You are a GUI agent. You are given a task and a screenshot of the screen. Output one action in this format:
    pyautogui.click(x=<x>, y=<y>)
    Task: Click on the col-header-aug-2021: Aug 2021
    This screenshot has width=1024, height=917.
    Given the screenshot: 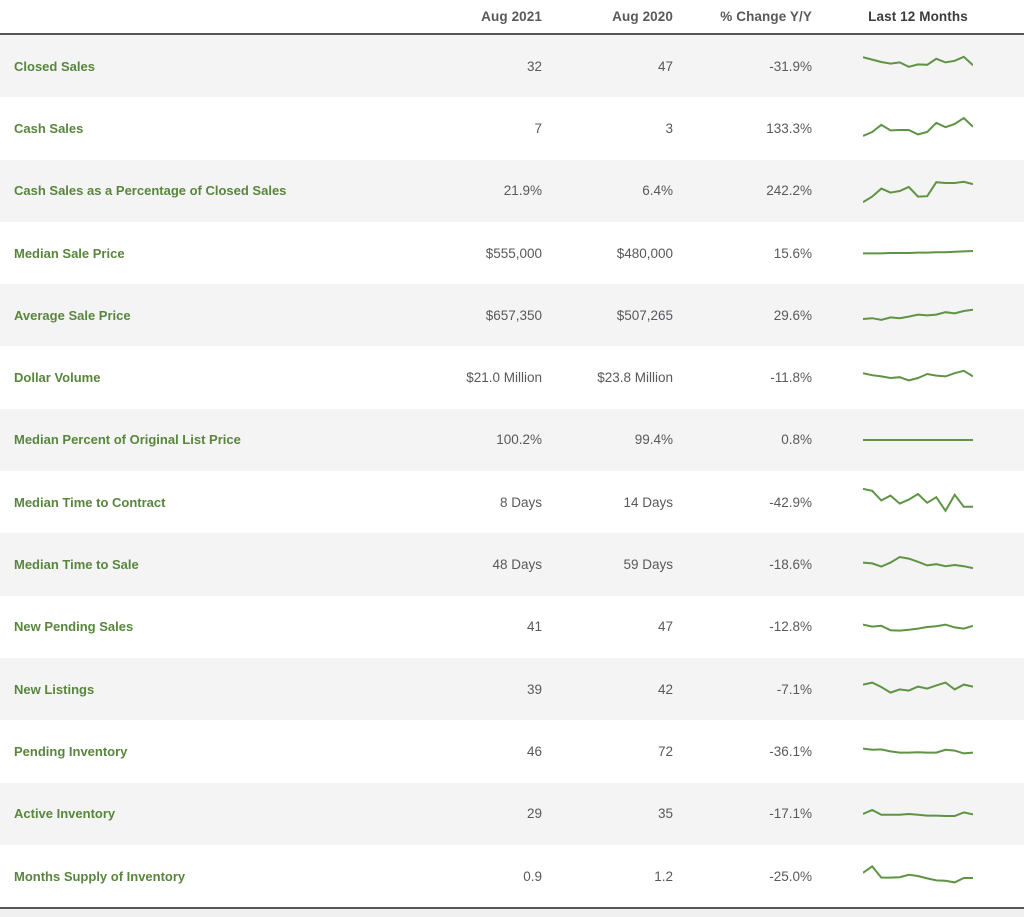 What is the action you would take?
    pyautogui.click(x=511, y=16)
    